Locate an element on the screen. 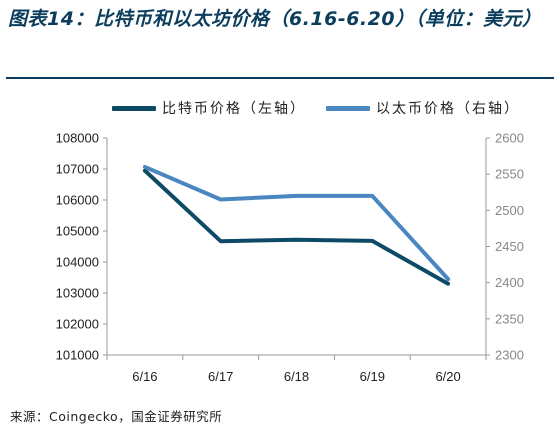 This screenshot has width=559, height=431. x-tick-label: 6/19 is located at coordinates (372, 376).